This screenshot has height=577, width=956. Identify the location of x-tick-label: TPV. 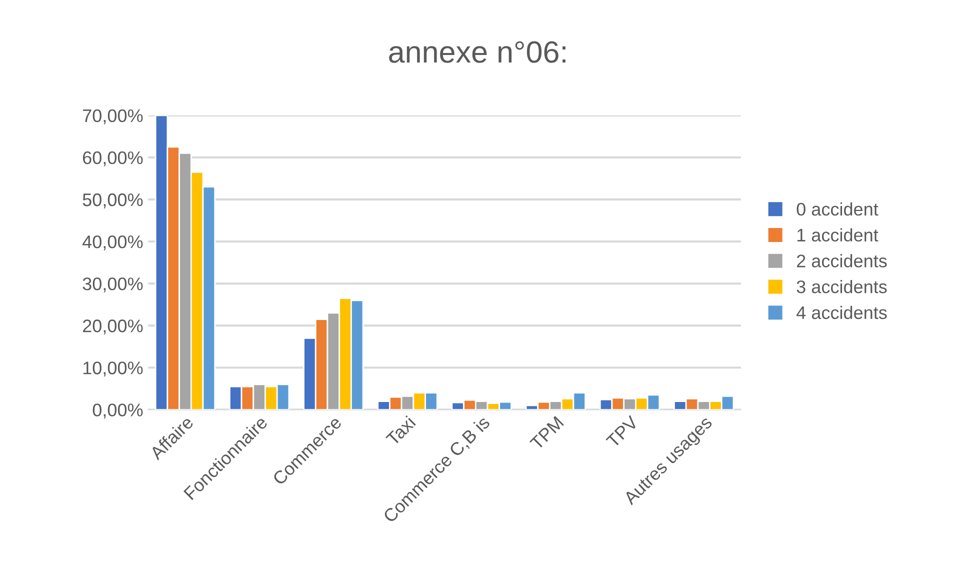
(622, 431).